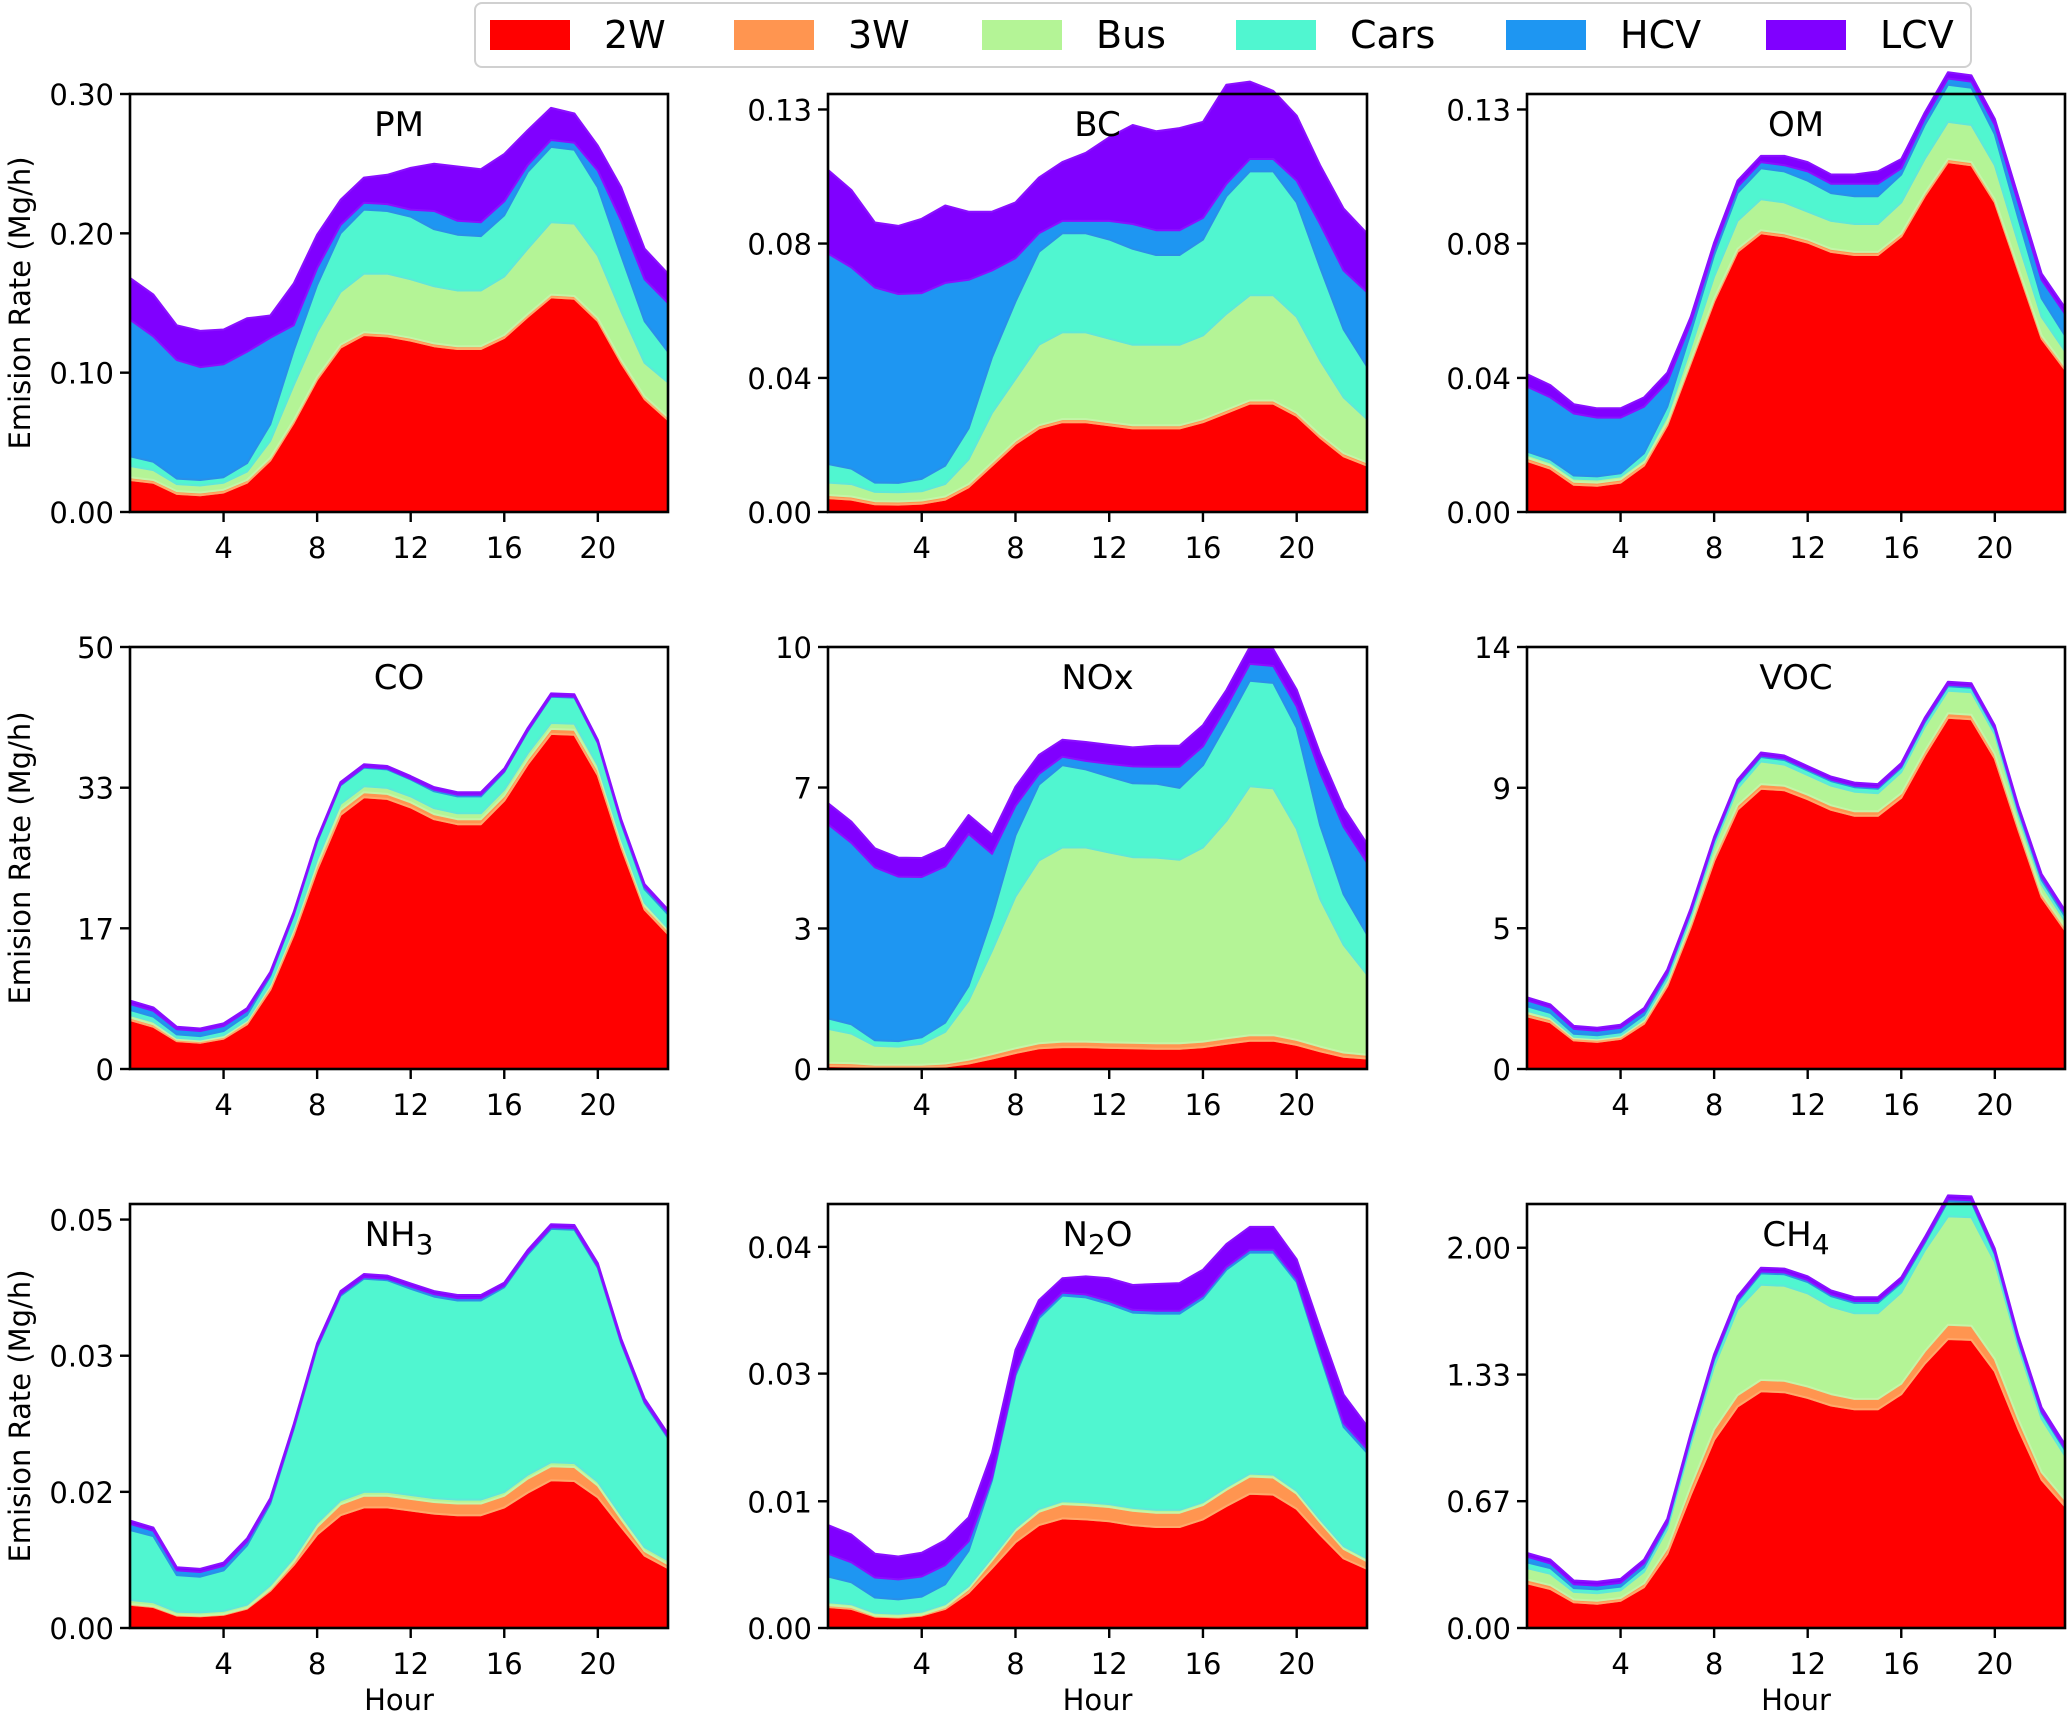 This screenshot has width=2067, height=1713. I want to click on panel-nox: NOx 0 3 7 10 4 8 12 16 20, so click(1072, 876).